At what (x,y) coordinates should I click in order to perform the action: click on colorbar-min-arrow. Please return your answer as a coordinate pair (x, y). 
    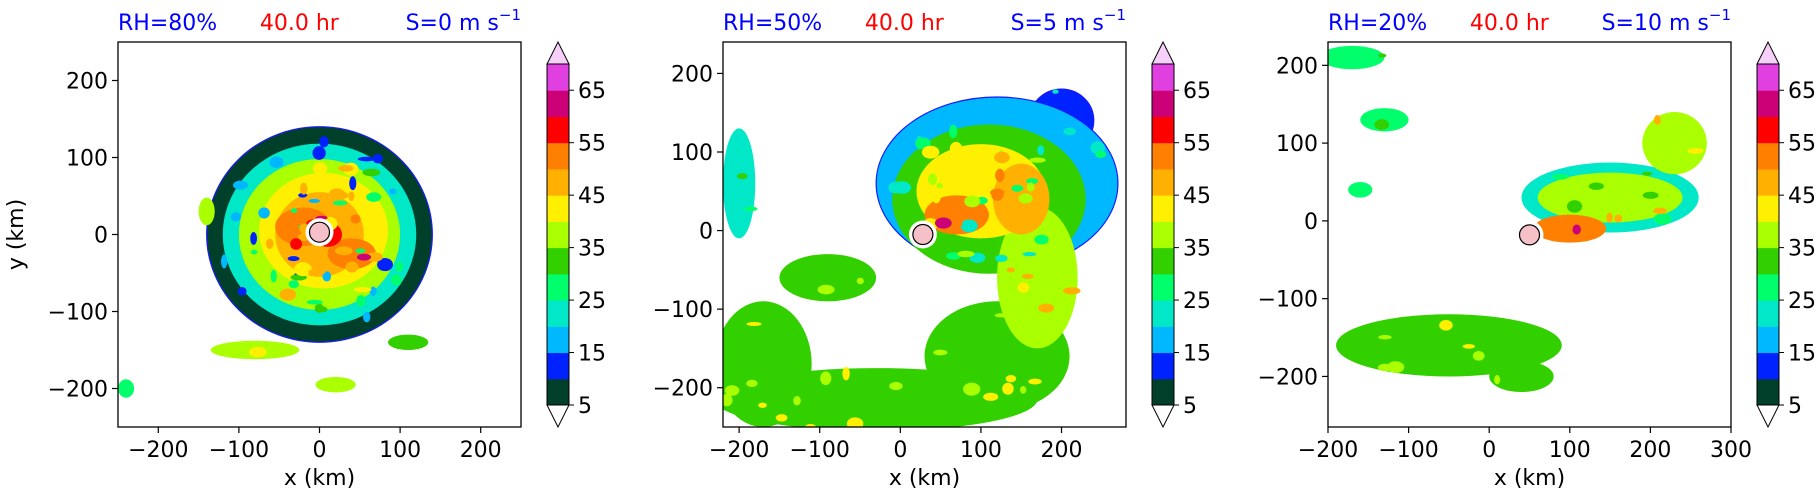
    Looking at the image, I should click on (558, 416).